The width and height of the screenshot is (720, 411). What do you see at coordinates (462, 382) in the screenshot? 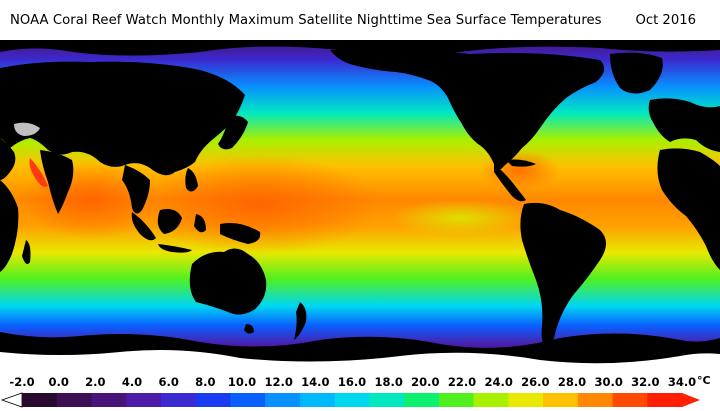
I see `legend-tick-label: 22.0` at bounding box center [462, 382].